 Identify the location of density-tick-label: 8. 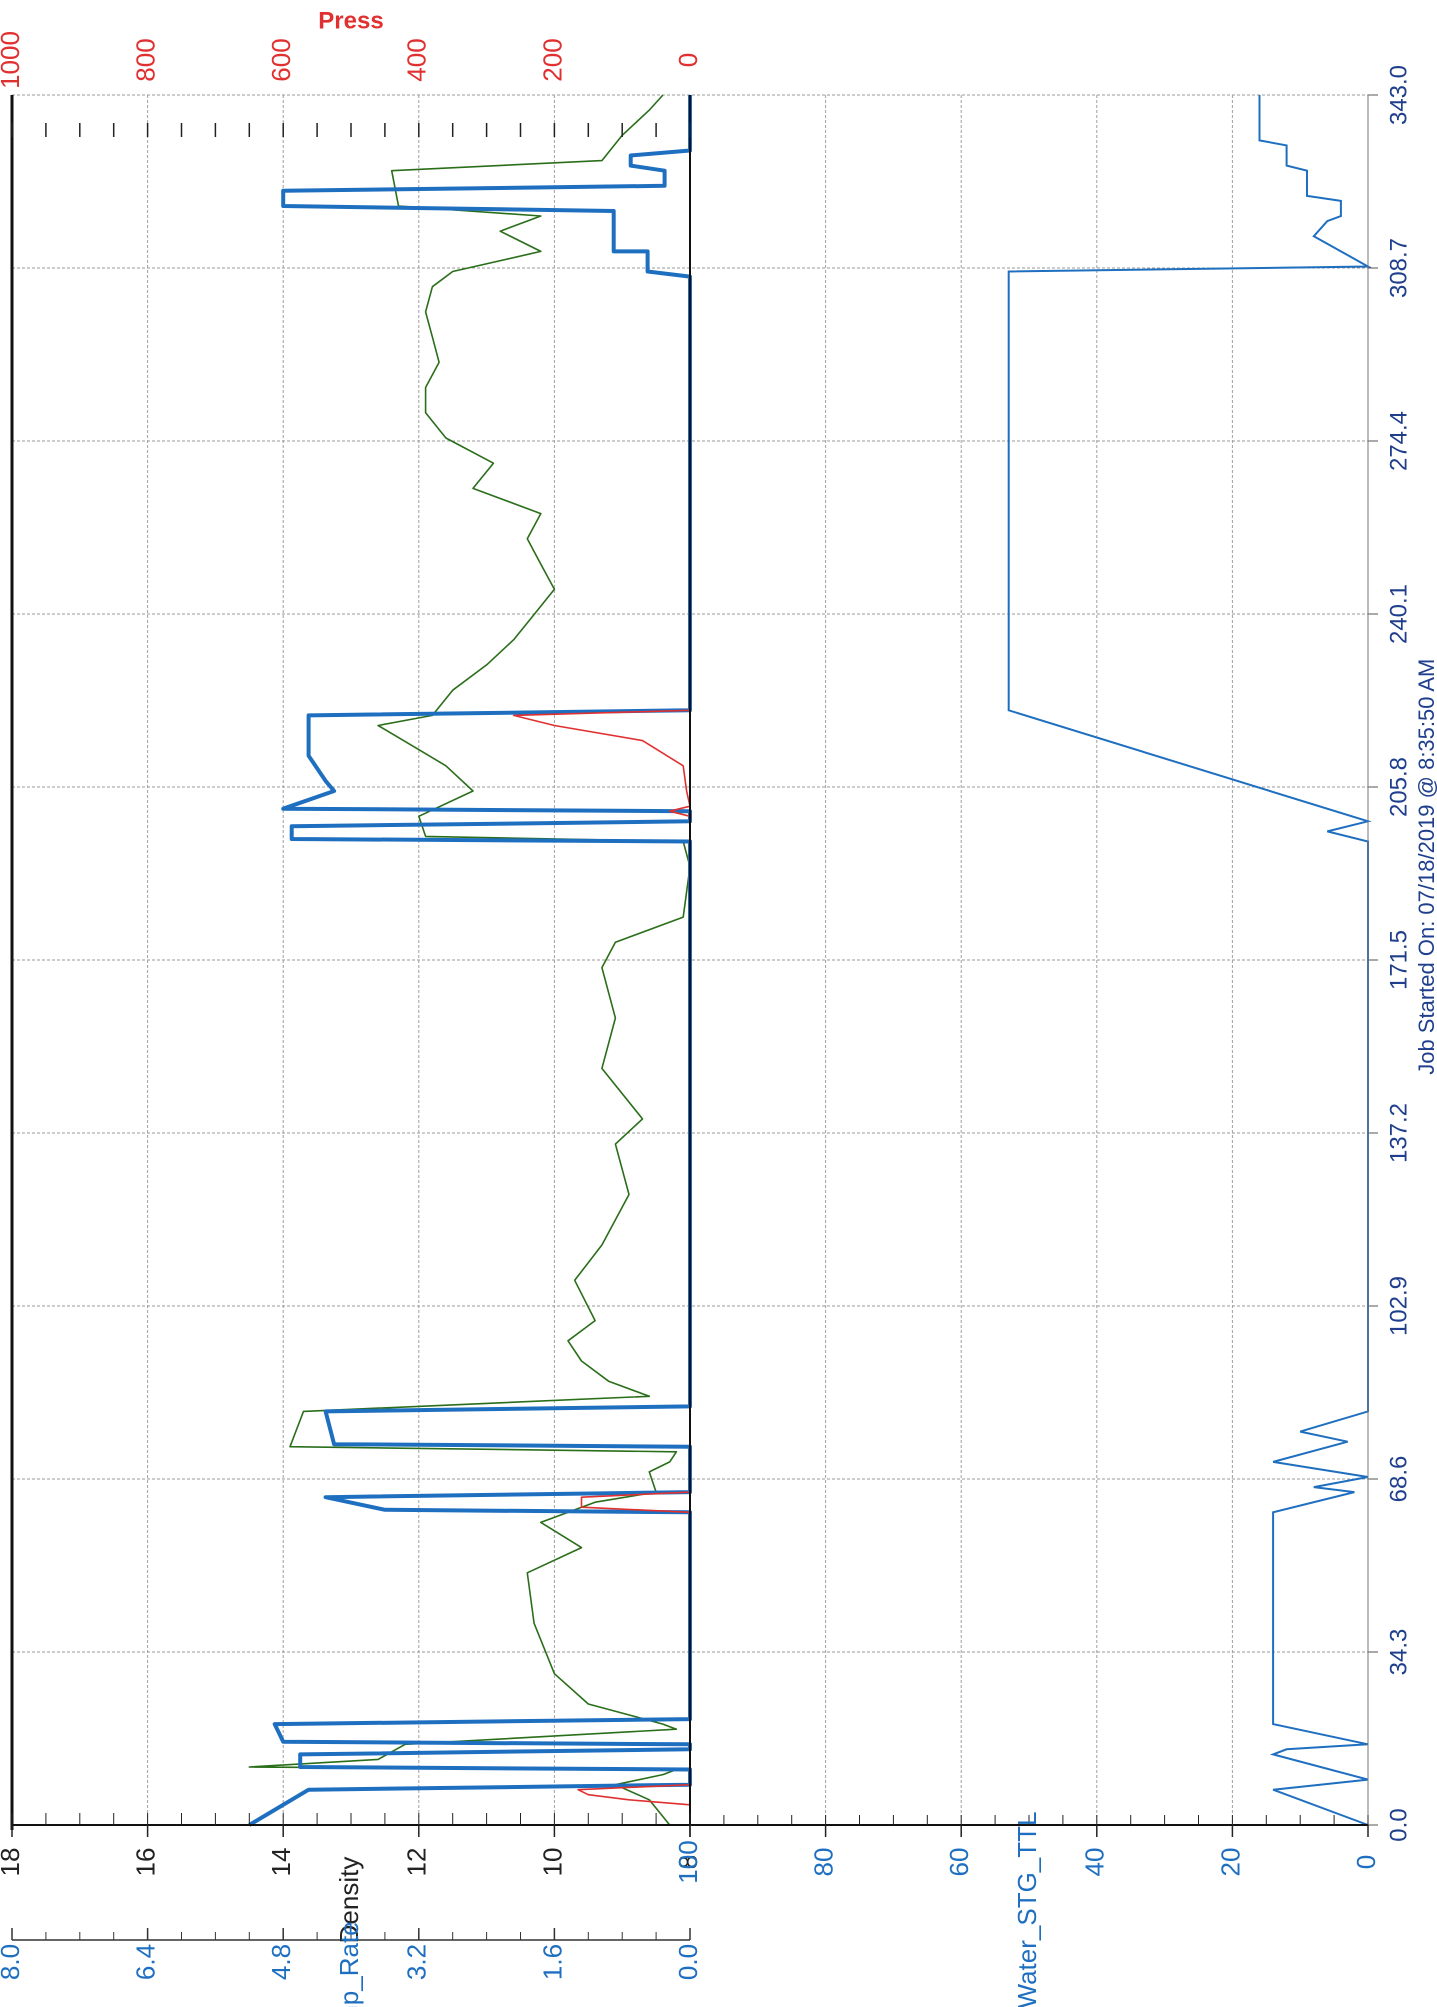
(688, 1862).